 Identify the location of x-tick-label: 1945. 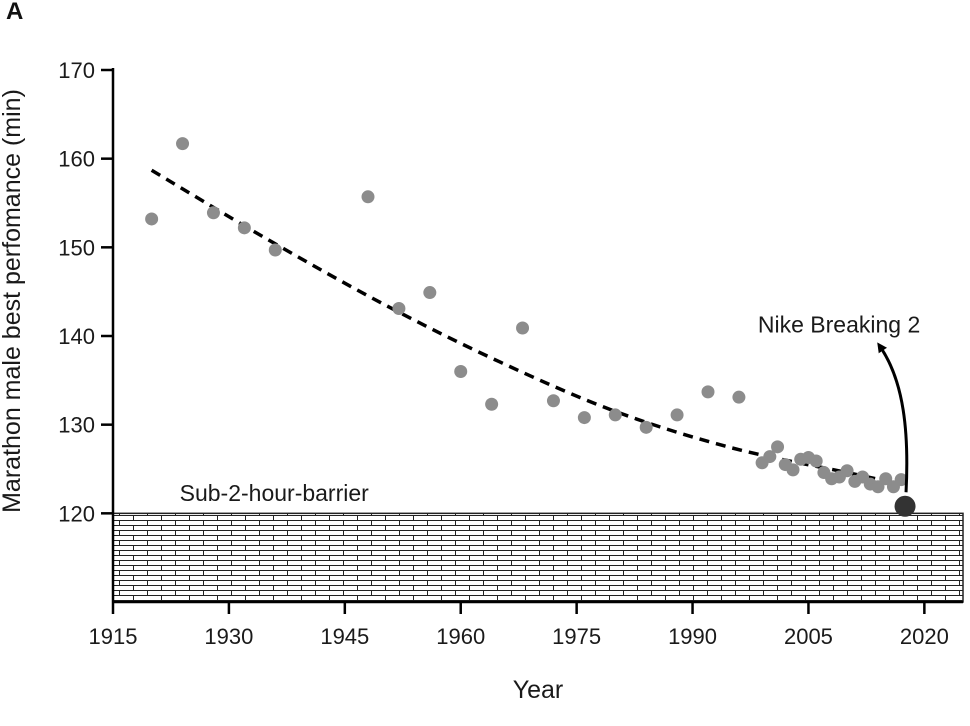
(344, 636).